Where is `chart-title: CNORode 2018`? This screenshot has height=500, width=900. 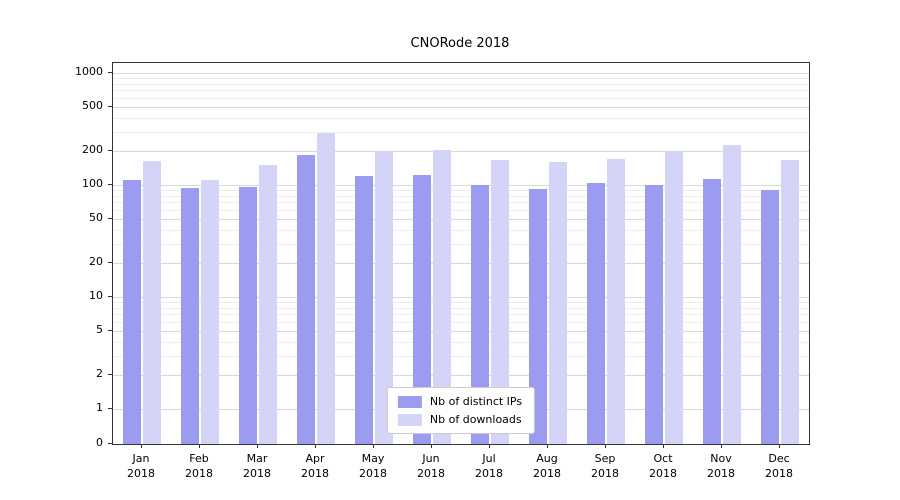 chart-title: CNORode 2018 is located at coordinates (460, 43).